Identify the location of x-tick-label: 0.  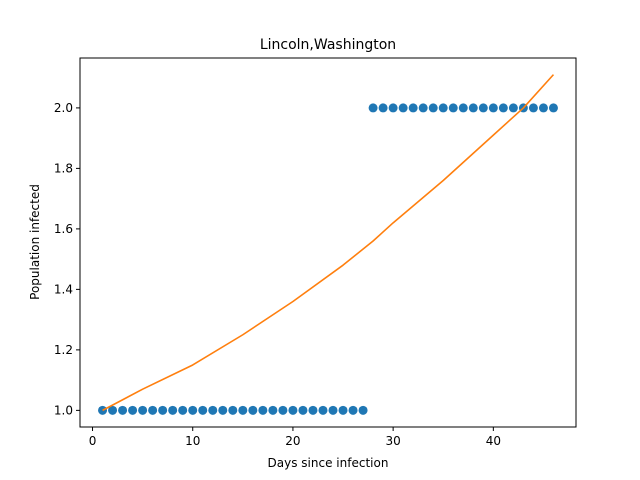
(93, 441).